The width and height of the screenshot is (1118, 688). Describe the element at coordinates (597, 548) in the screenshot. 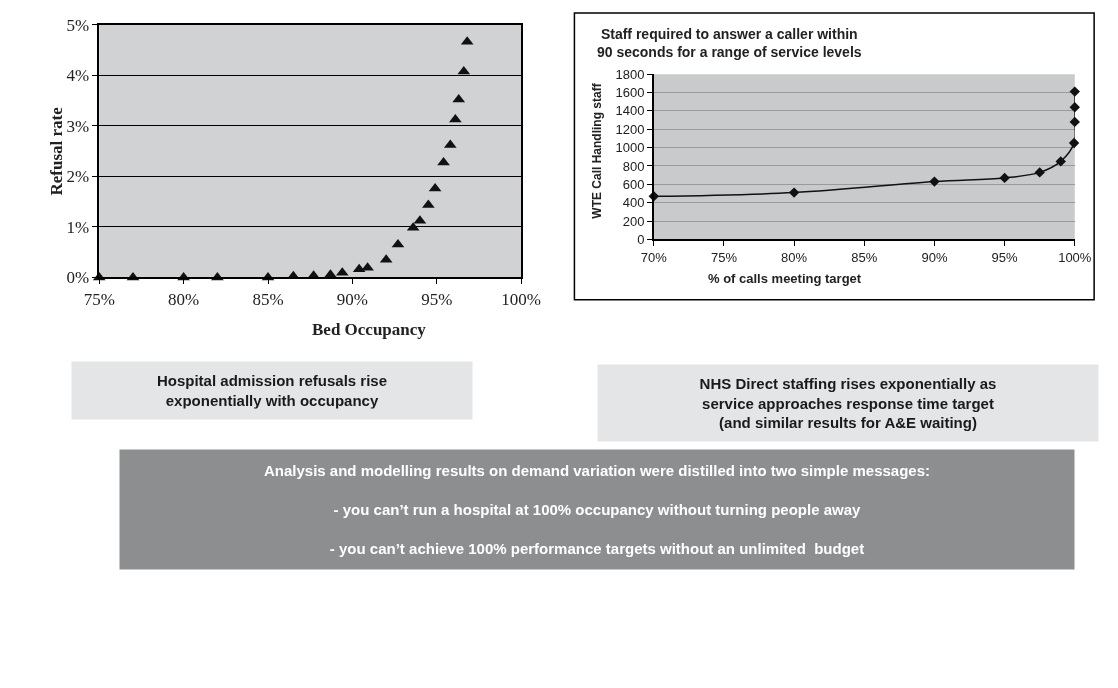

I see `text: - you can’t achieve 100% performance targets without an unlimited budget` at that location.